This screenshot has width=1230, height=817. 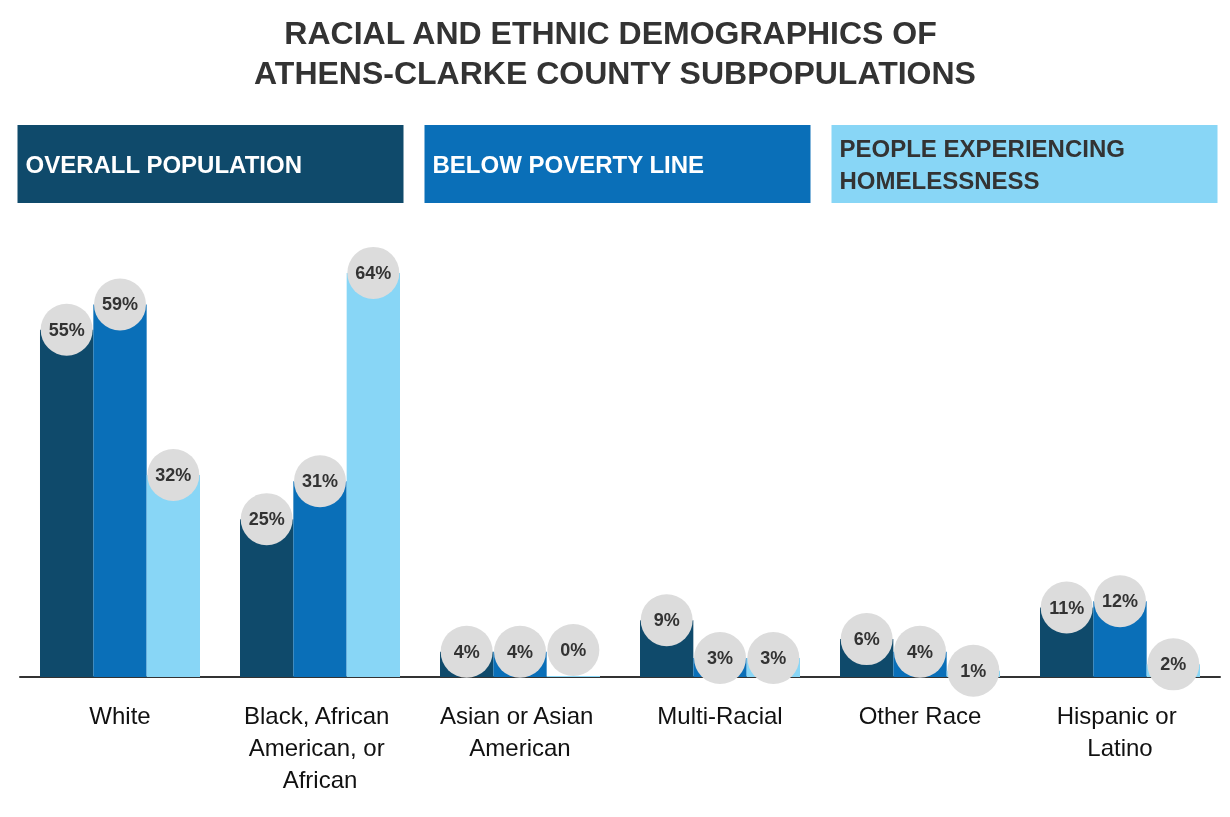 What do you see at coordinates (985, 164) in the screenshot?
I see `text: PEOPLE EXPERIENCING HOMELESSNESS` at bounding box center [985, 164].